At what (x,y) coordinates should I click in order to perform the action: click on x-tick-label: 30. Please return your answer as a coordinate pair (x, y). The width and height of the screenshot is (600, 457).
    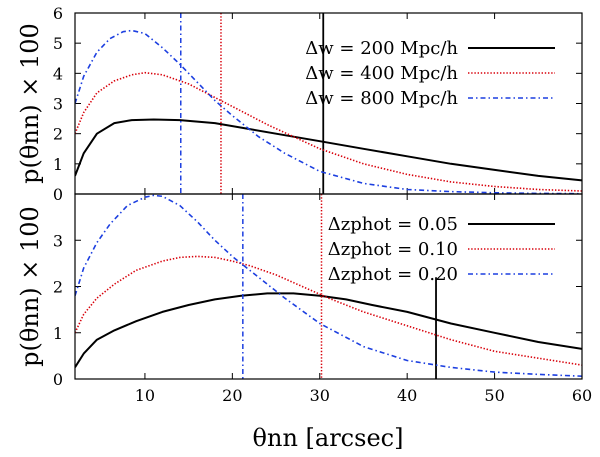
    Looking at the image, I should click on (320, 395).